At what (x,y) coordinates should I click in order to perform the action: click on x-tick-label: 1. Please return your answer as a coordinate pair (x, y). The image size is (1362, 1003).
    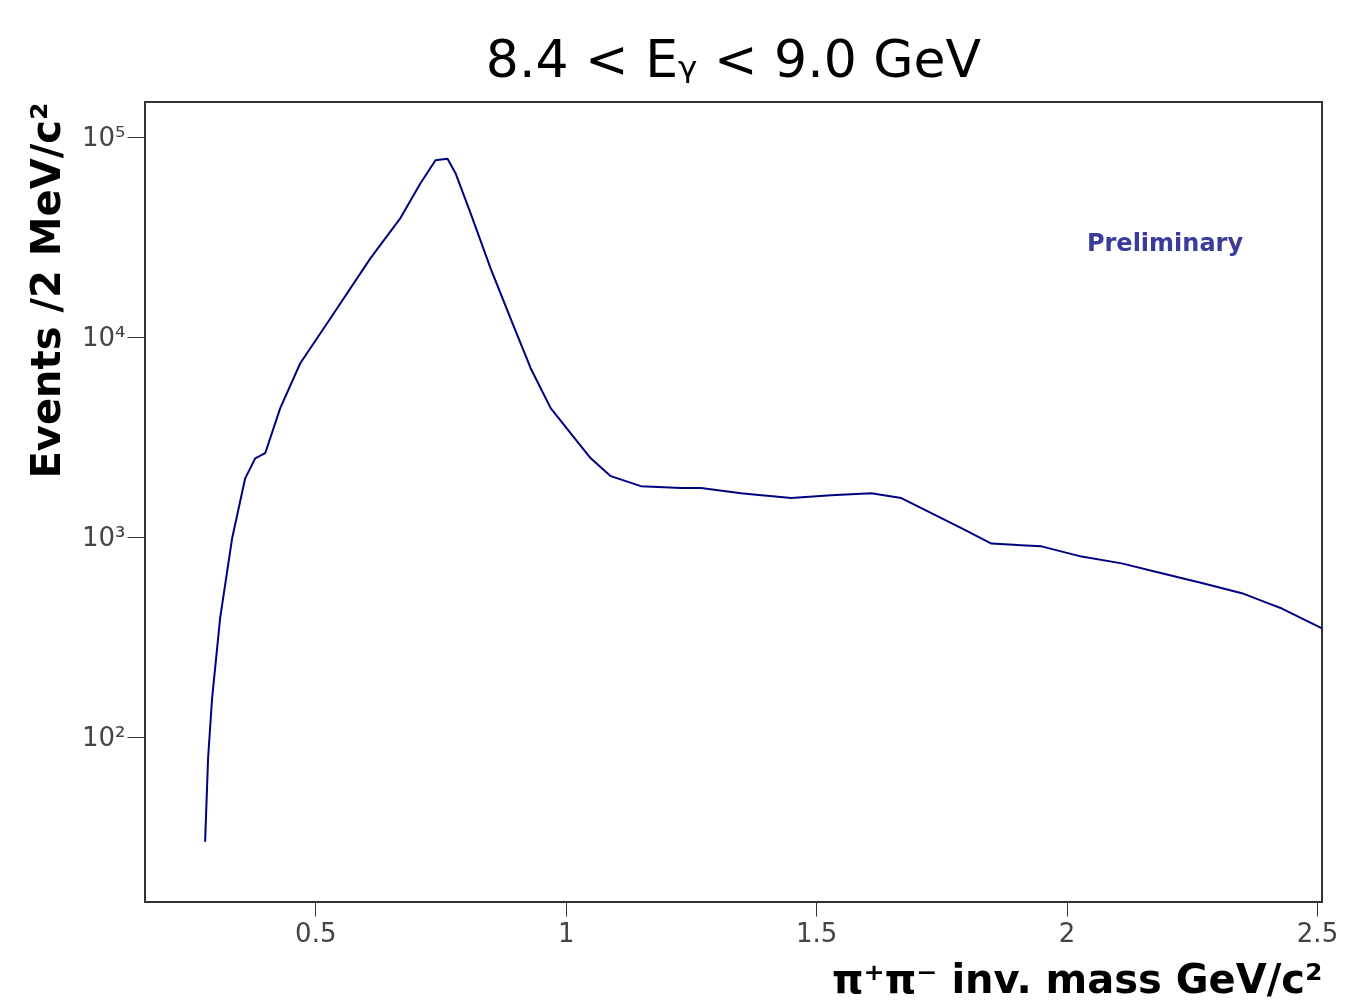
    Looking at the image, I should click on (566, 932).